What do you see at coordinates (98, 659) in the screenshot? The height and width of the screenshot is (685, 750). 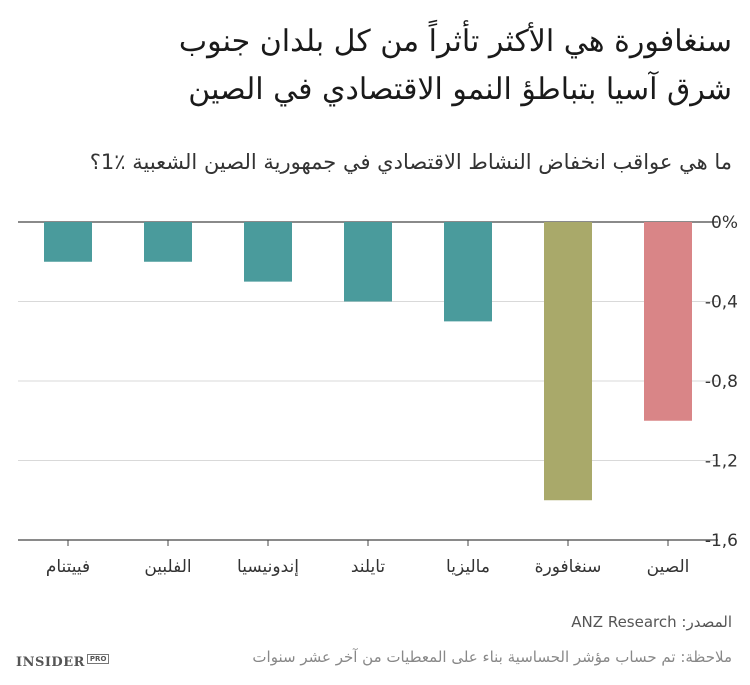 I see `logo-badge: PRO` at bounding box center [98, 659].